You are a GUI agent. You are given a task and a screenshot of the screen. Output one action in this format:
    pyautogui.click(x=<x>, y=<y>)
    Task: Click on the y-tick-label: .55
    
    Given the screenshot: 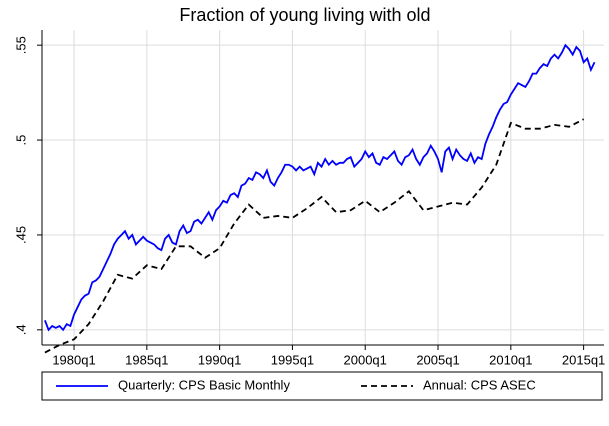 What is the action you would take?
    pyautogui.click(x=20, y=45)
    